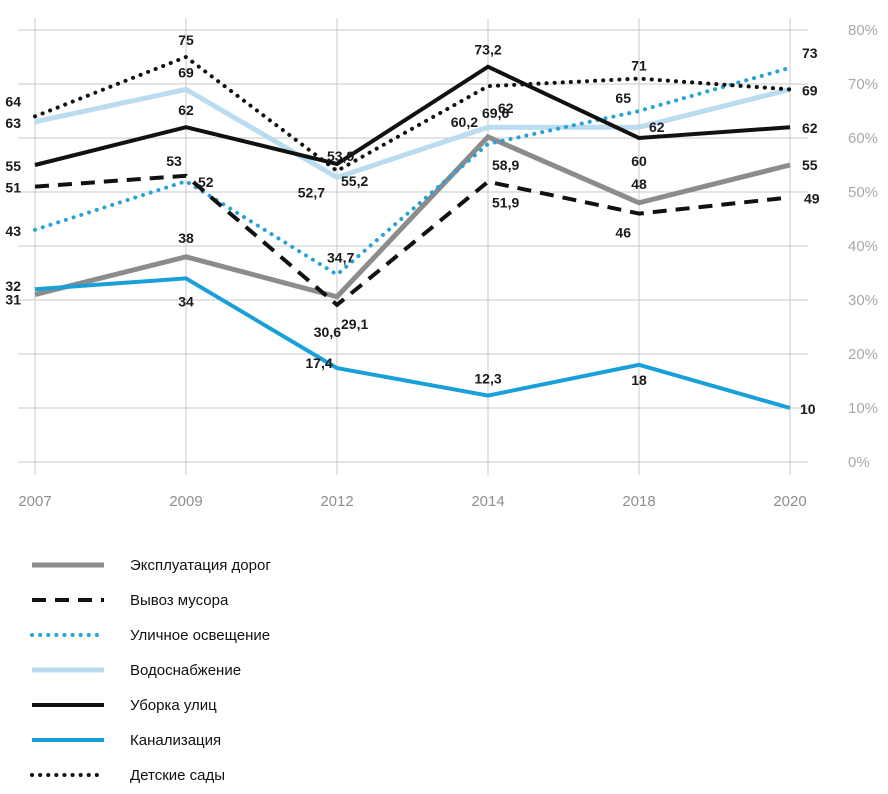 The width and height of the screenshot is (888, 794). I want to click on data-label: 73, so click(810, 53).